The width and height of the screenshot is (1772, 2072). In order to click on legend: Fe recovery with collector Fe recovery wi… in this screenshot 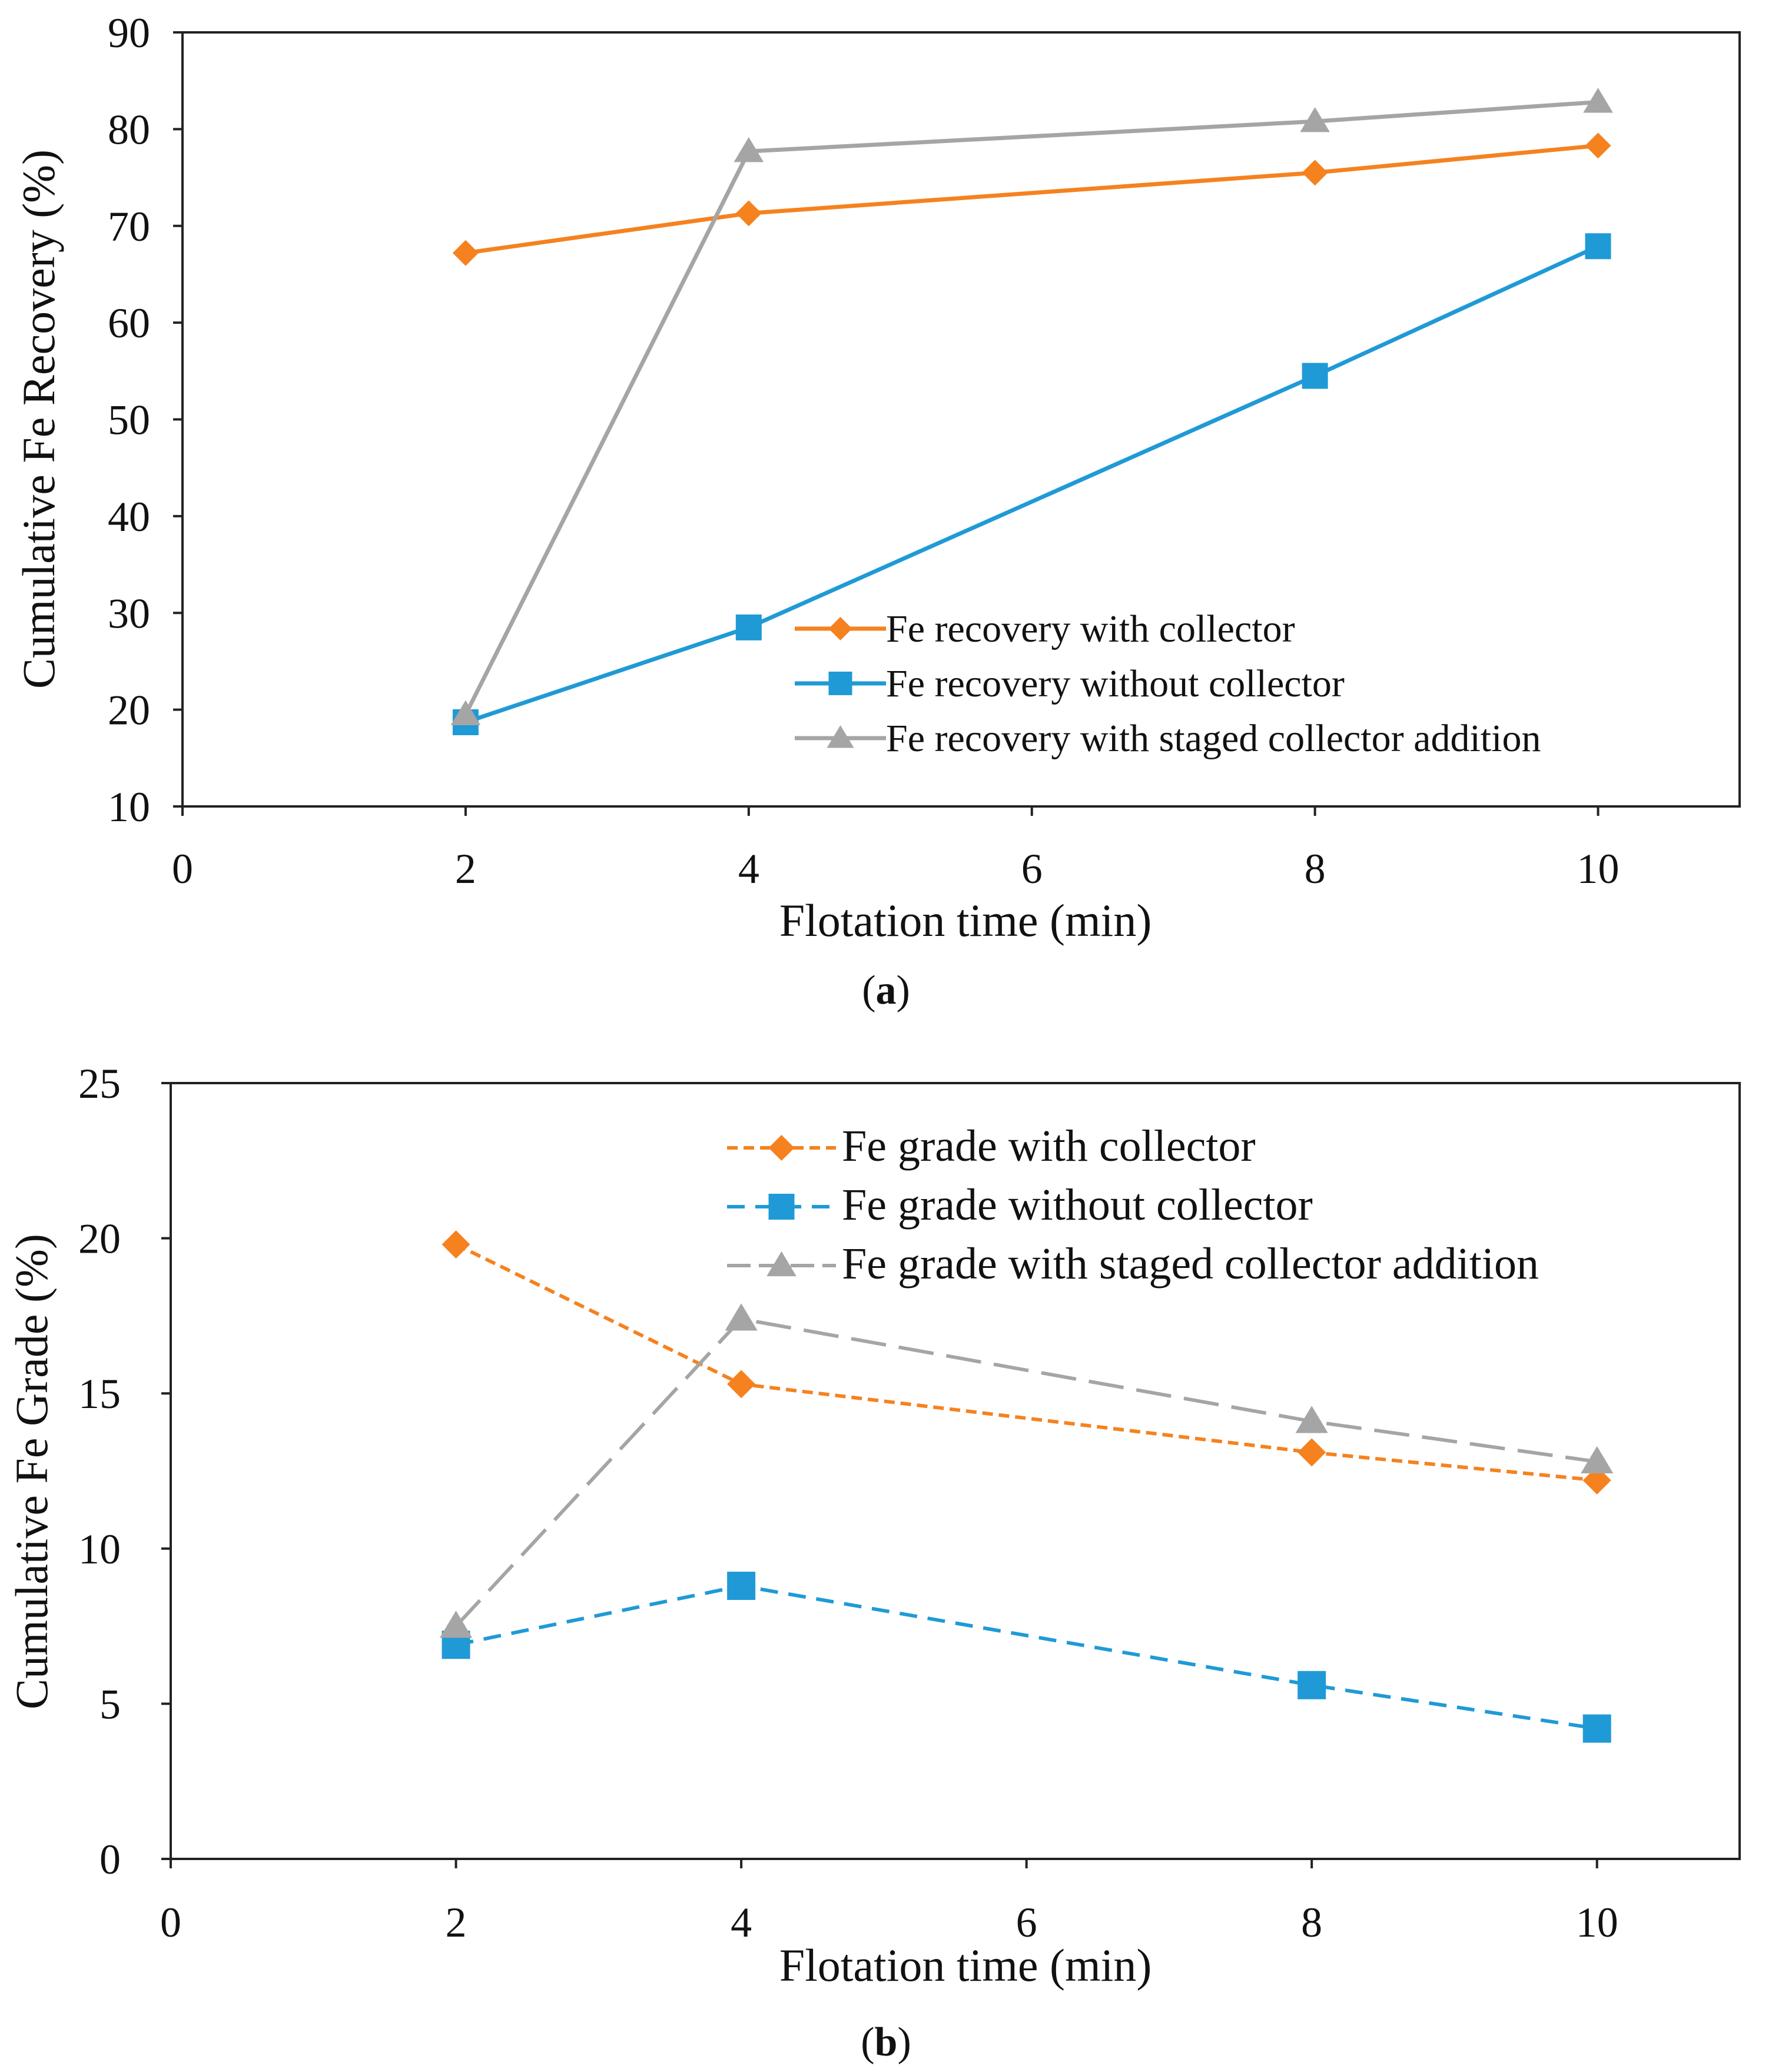, I will do `click(1168, 683)`.